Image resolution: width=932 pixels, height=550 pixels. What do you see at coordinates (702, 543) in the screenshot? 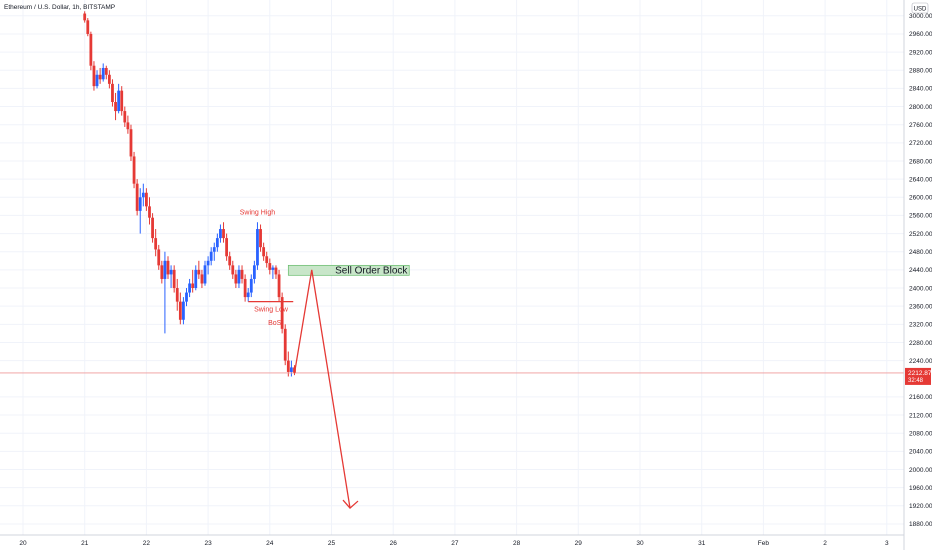
I see `x-tick-label: 31` at bounding box center [702, 543].